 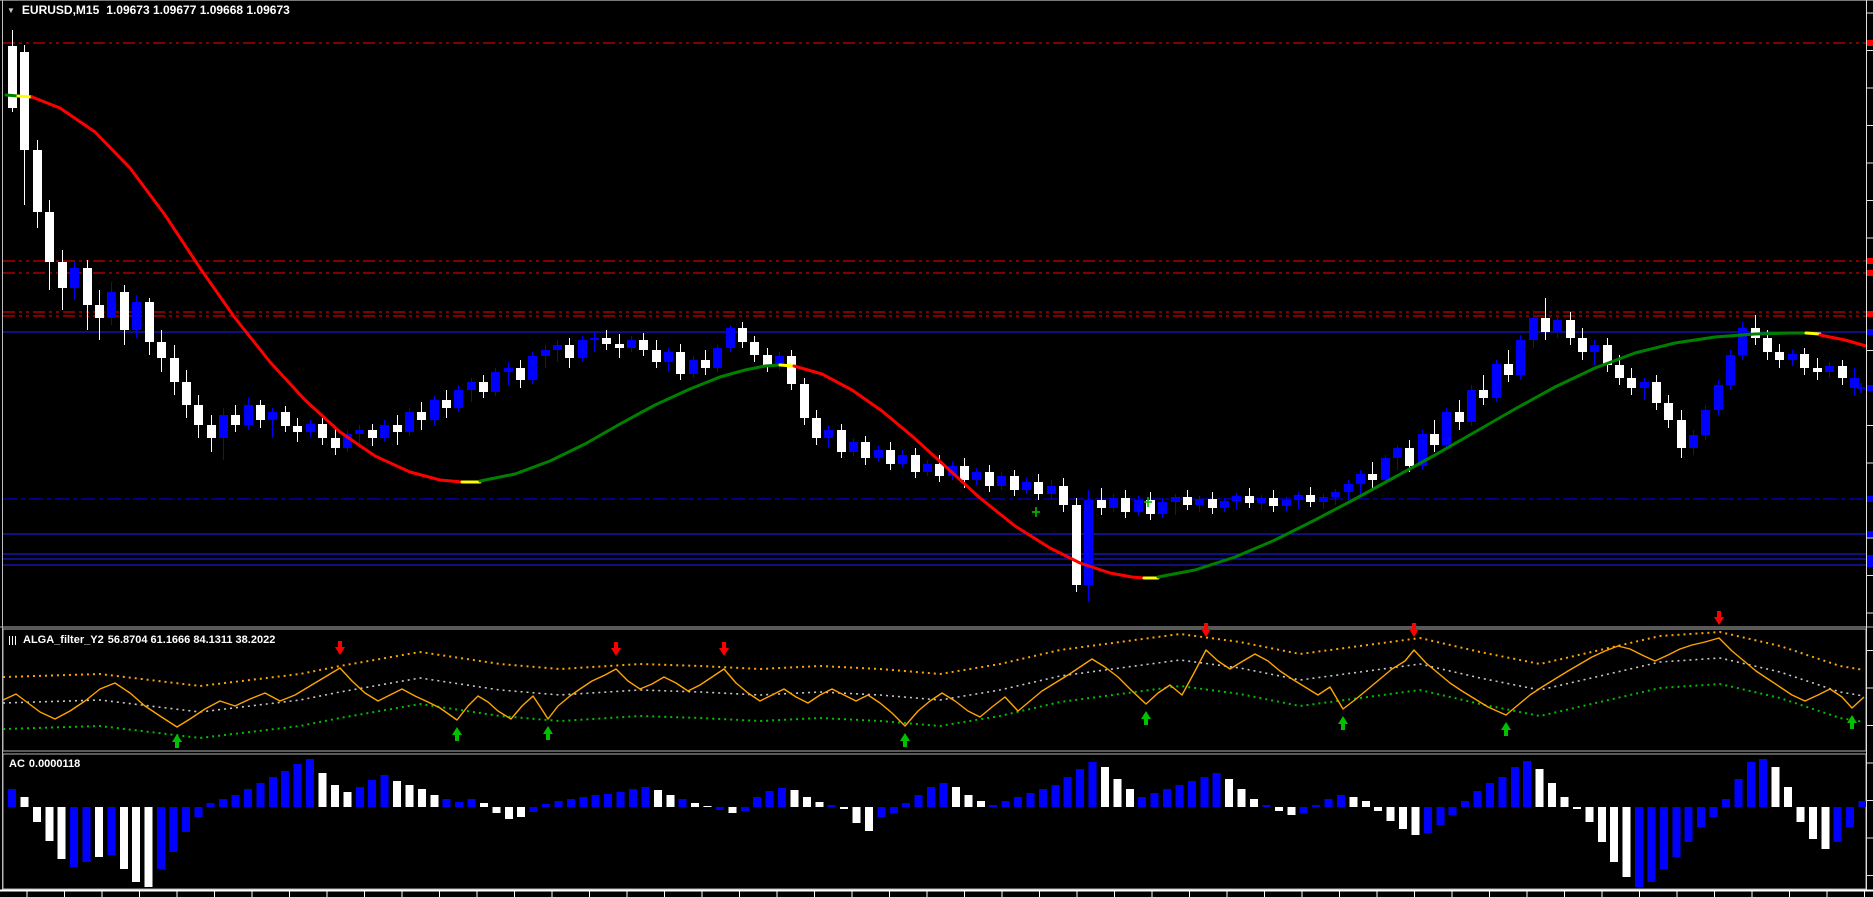 What do you see at coordinates (191, 640) in the screenshot?
I see `alga-indicator-values: 56.8704 61.1666 84.1311 38.2022` at bounding box center [191, 640].